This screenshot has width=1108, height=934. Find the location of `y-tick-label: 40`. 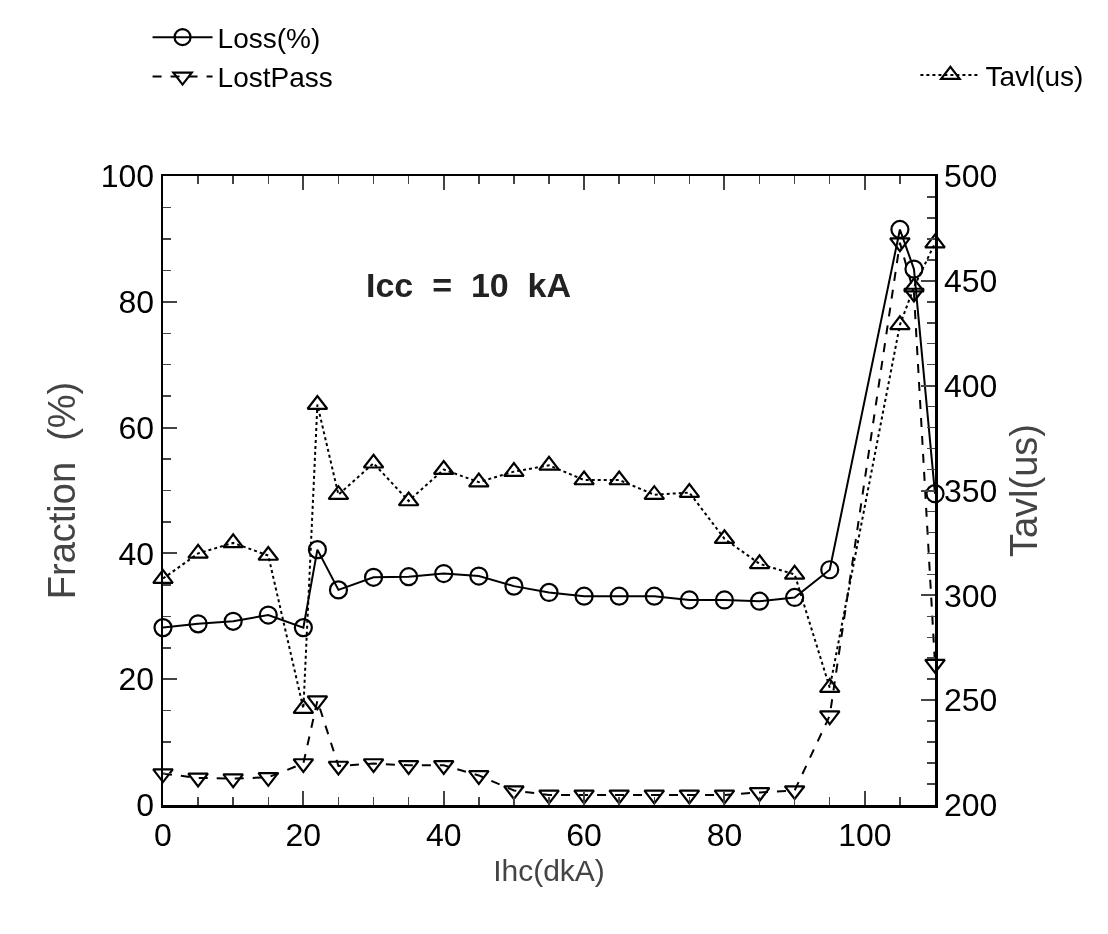

y-tick-label: 40 is located at coordinates (136, 553).